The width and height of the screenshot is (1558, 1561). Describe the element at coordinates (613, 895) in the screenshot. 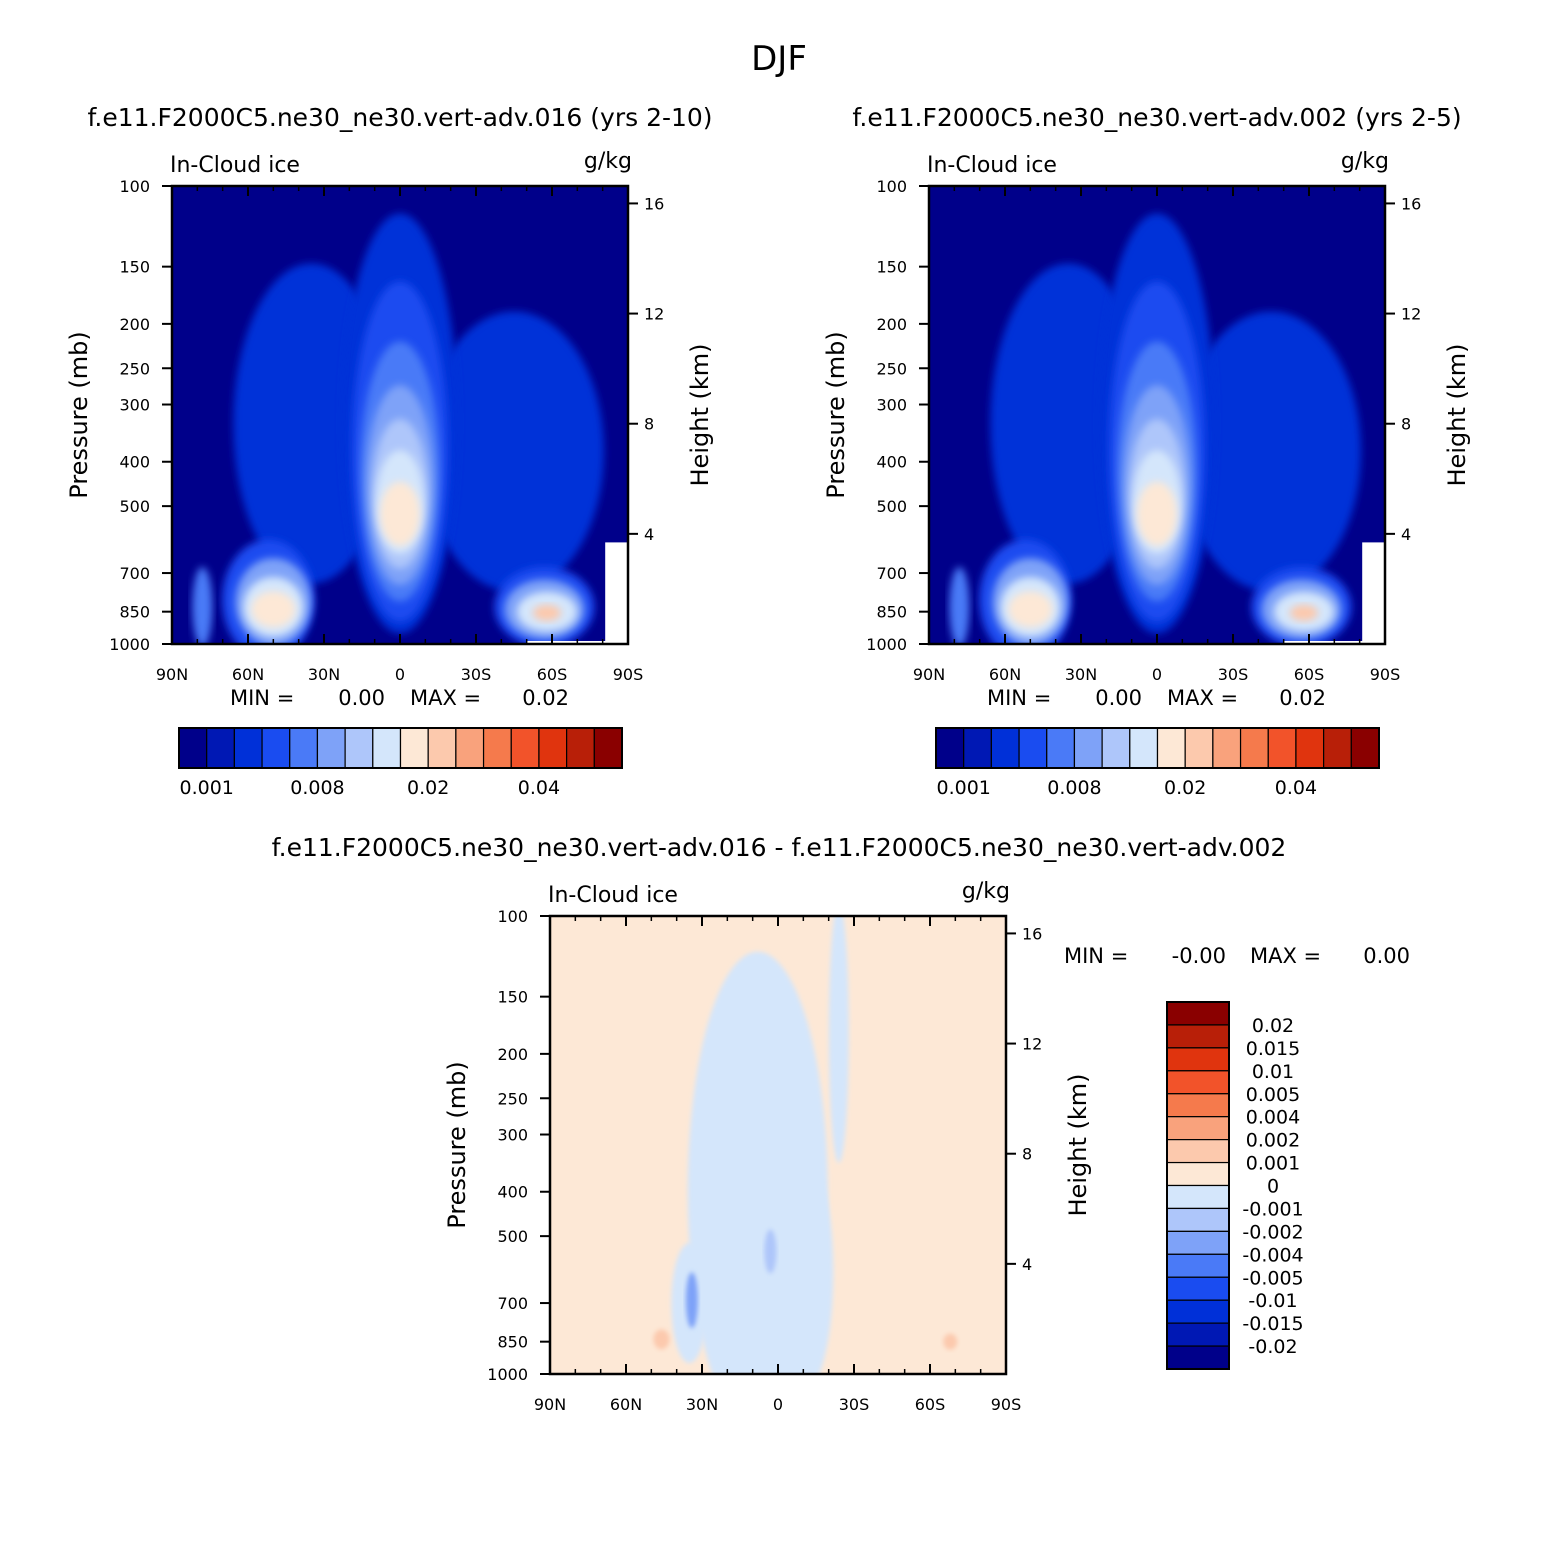

I see `corner-label-difference: In-Cloud ice` at that location.